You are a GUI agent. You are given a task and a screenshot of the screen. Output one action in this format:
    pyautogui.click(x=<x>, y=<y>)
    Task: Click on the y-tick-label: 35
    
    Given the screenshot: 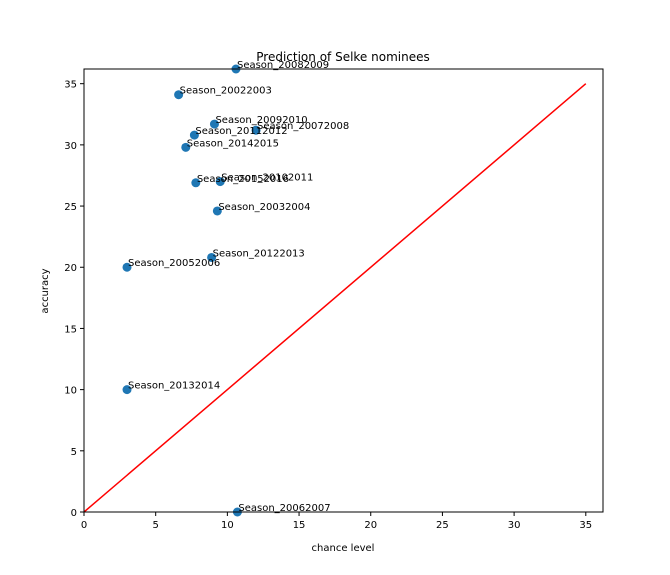 What is the action you would take?
    pyautogui.click(x=70, y=85)
    